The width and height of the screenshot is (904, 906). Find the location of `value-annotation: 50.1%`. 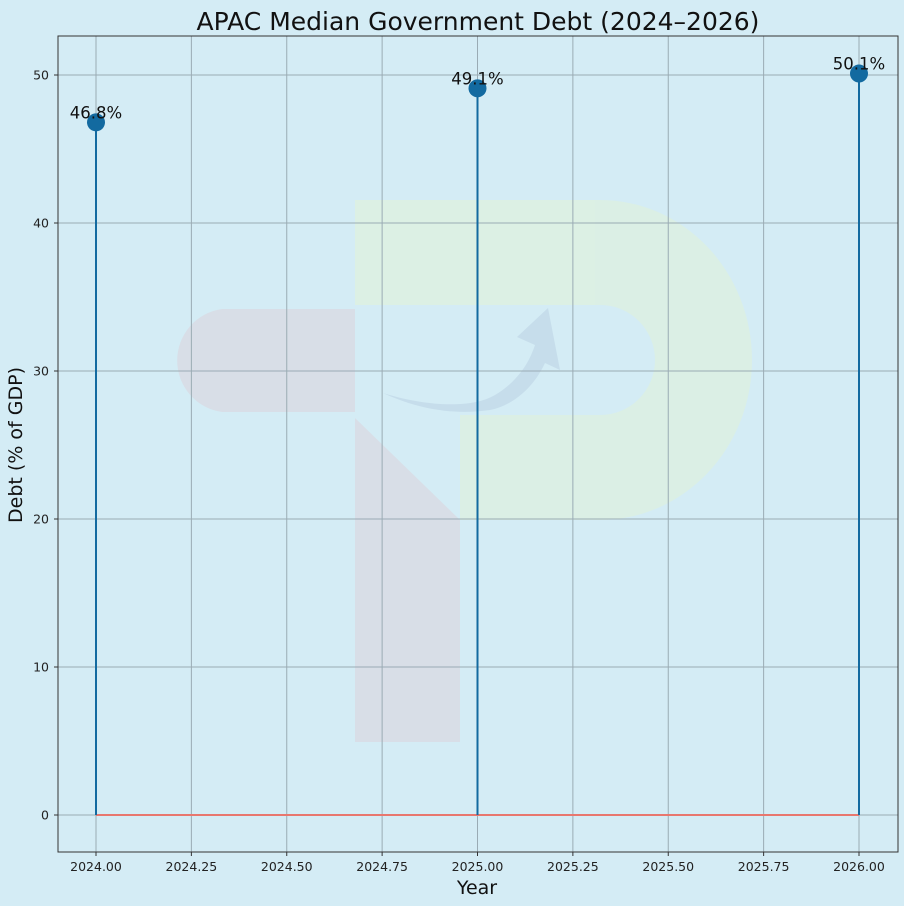

value-annotation: 50.1% is located at coordinates (859, 64).